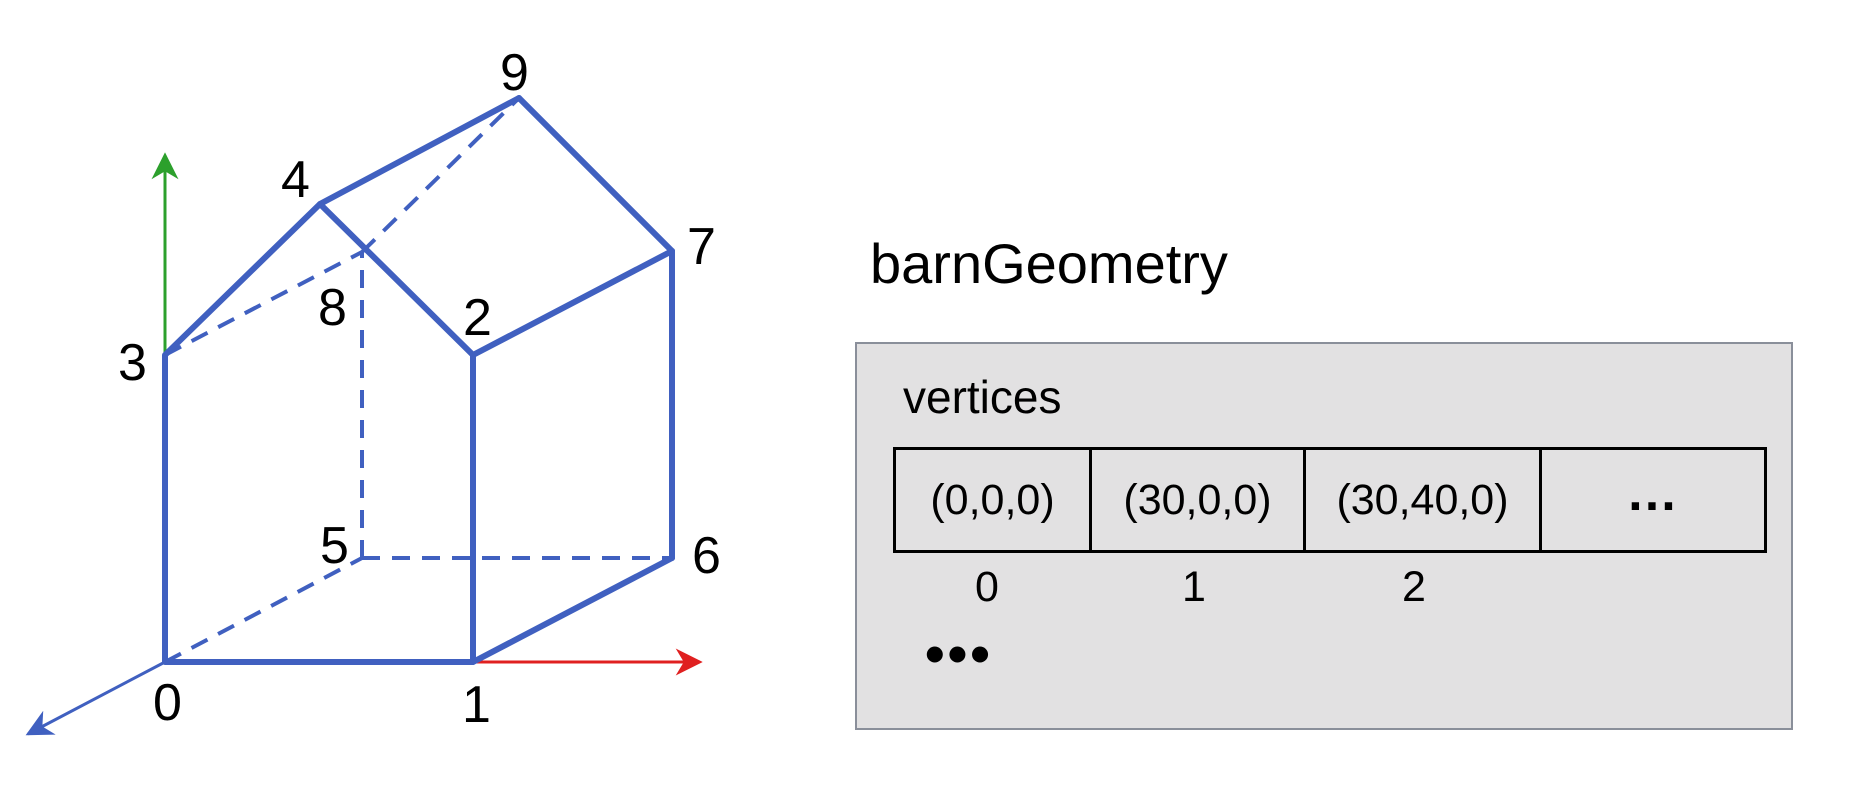  Describe the element at coordinates (706, 556) in the screenshot. I see `vertex-label-6: 6` at that location.